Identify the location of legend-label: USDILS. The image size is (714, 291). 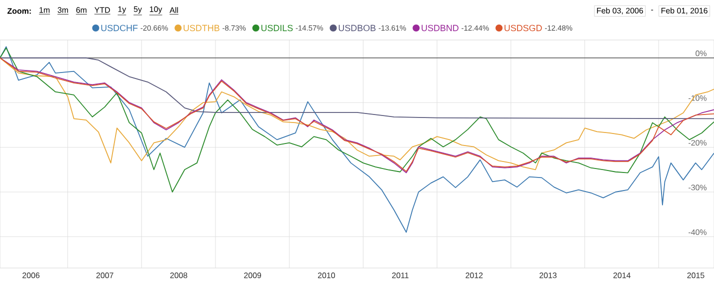
(277, 28).